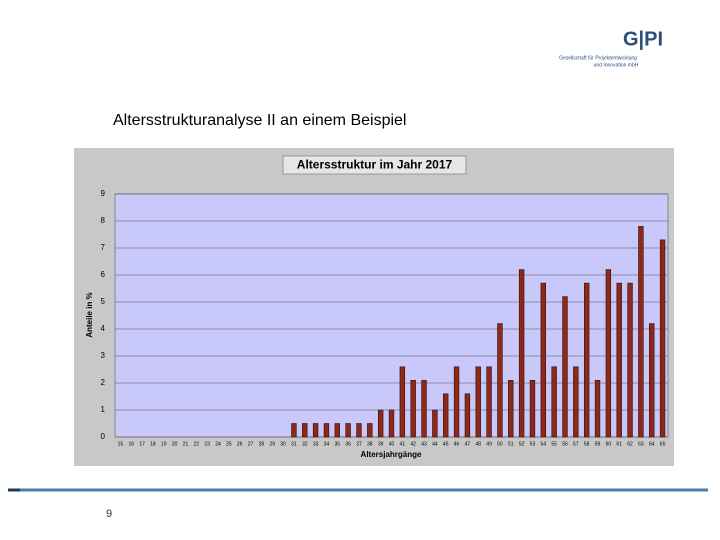 The image size is (720, 540). What do you see at coordinates (89, 314) in the screenshot?
I see `y-axis-label: Anteile in %` at bounding box center [89, 314].